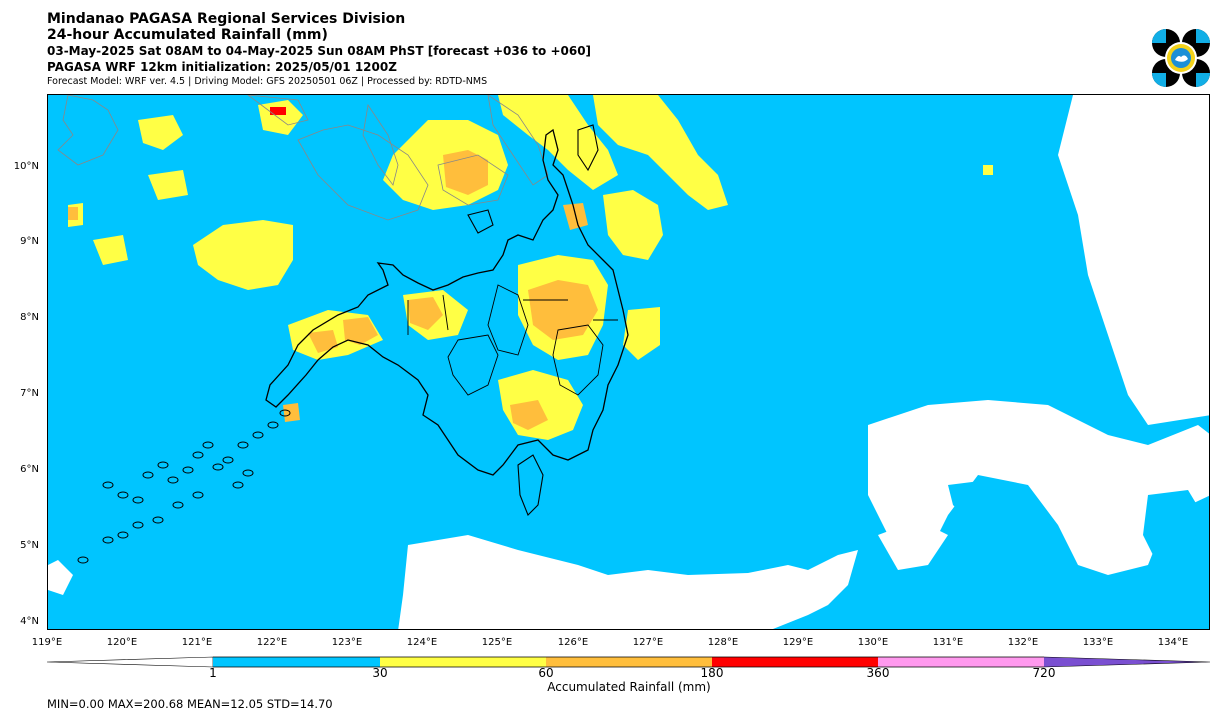 The height and width of the screenshot is (723, 1227). Describe the element at coordinates (213, 673) in the screenshot. I see `colorbar-tick: 1` at that location.